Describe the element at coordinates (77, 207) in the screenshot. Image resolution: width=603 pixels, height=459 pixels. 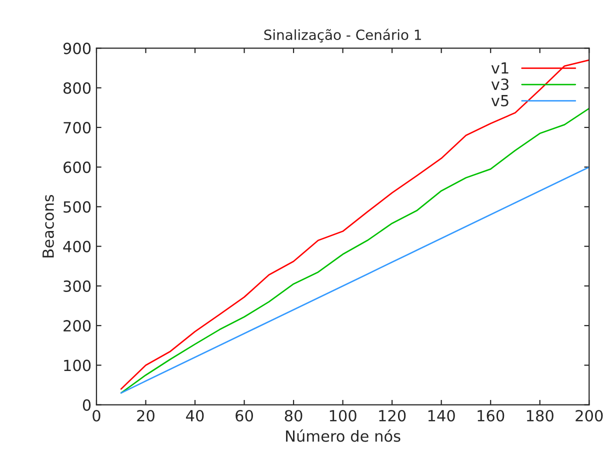
I see `y-tick-label: 500` at that location.